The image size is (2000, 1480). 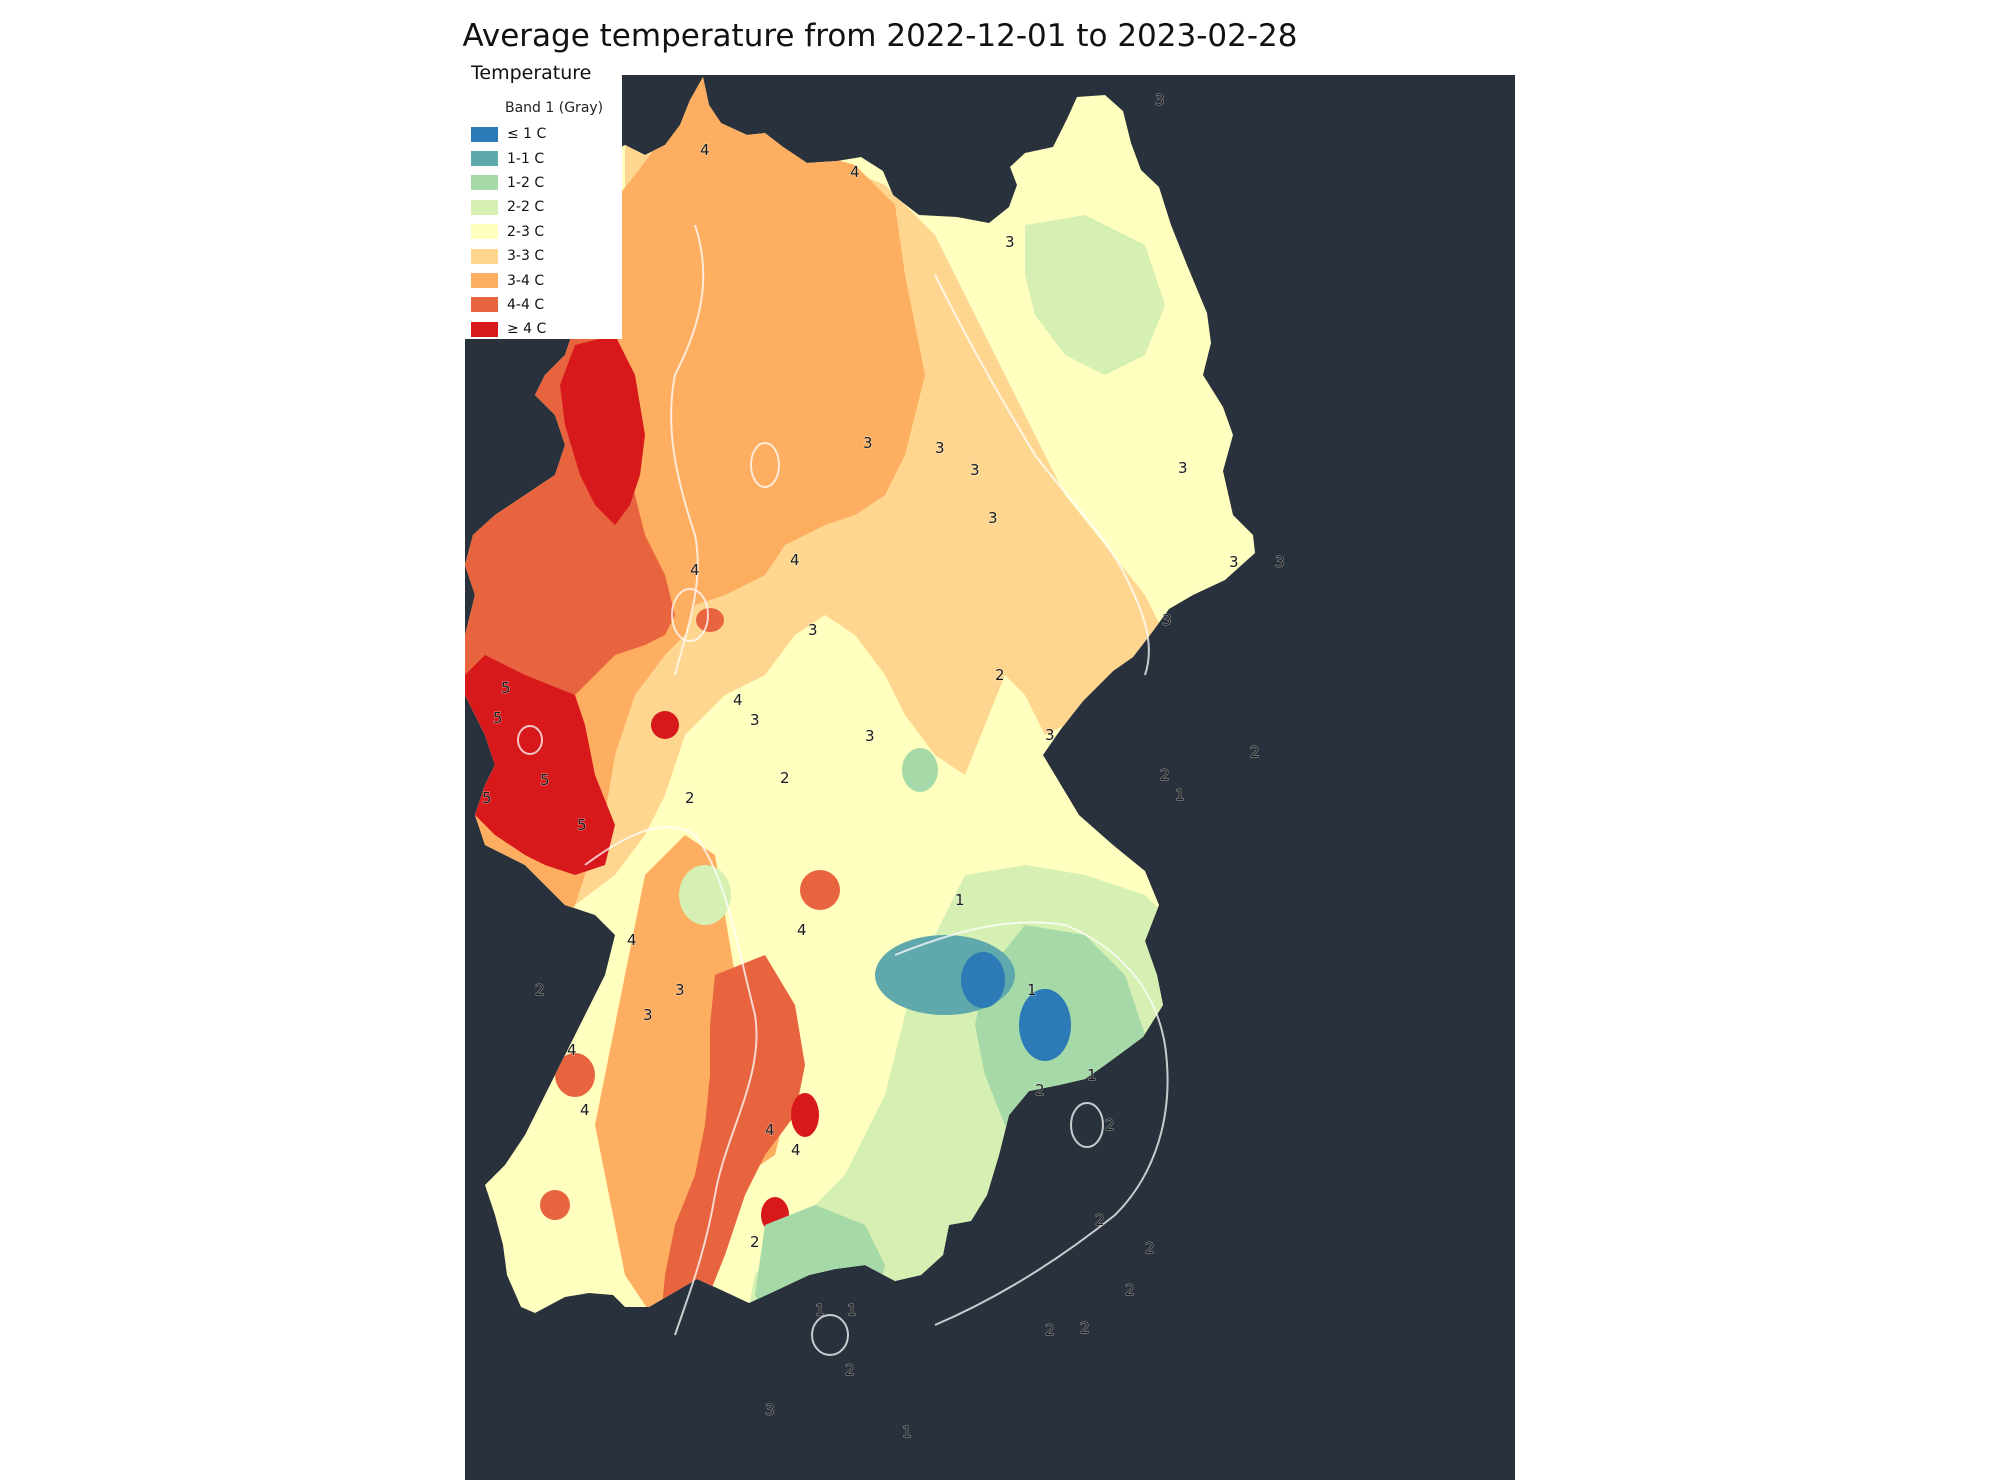 What do you see at coordinates (602, 430) in the screenshot?
I see `zone-ge-4c-north` at bounding box center [602, 430].